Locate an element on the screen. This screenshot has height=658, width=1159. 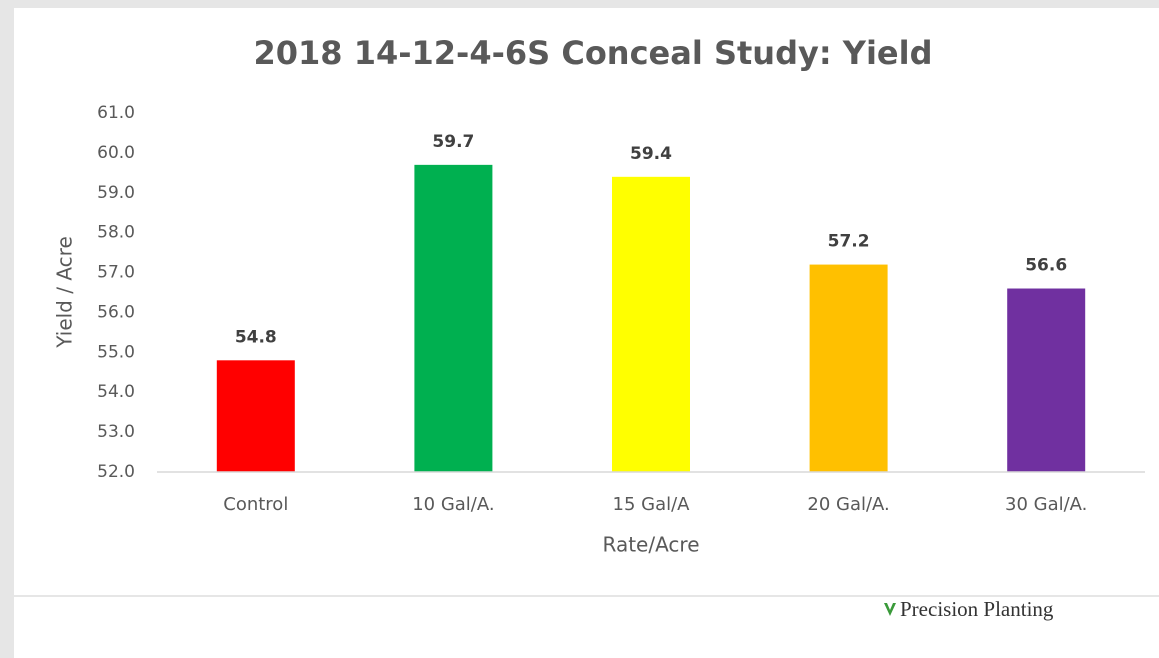
y-tick-label: 60.0 is located at coordinates (116, 153).